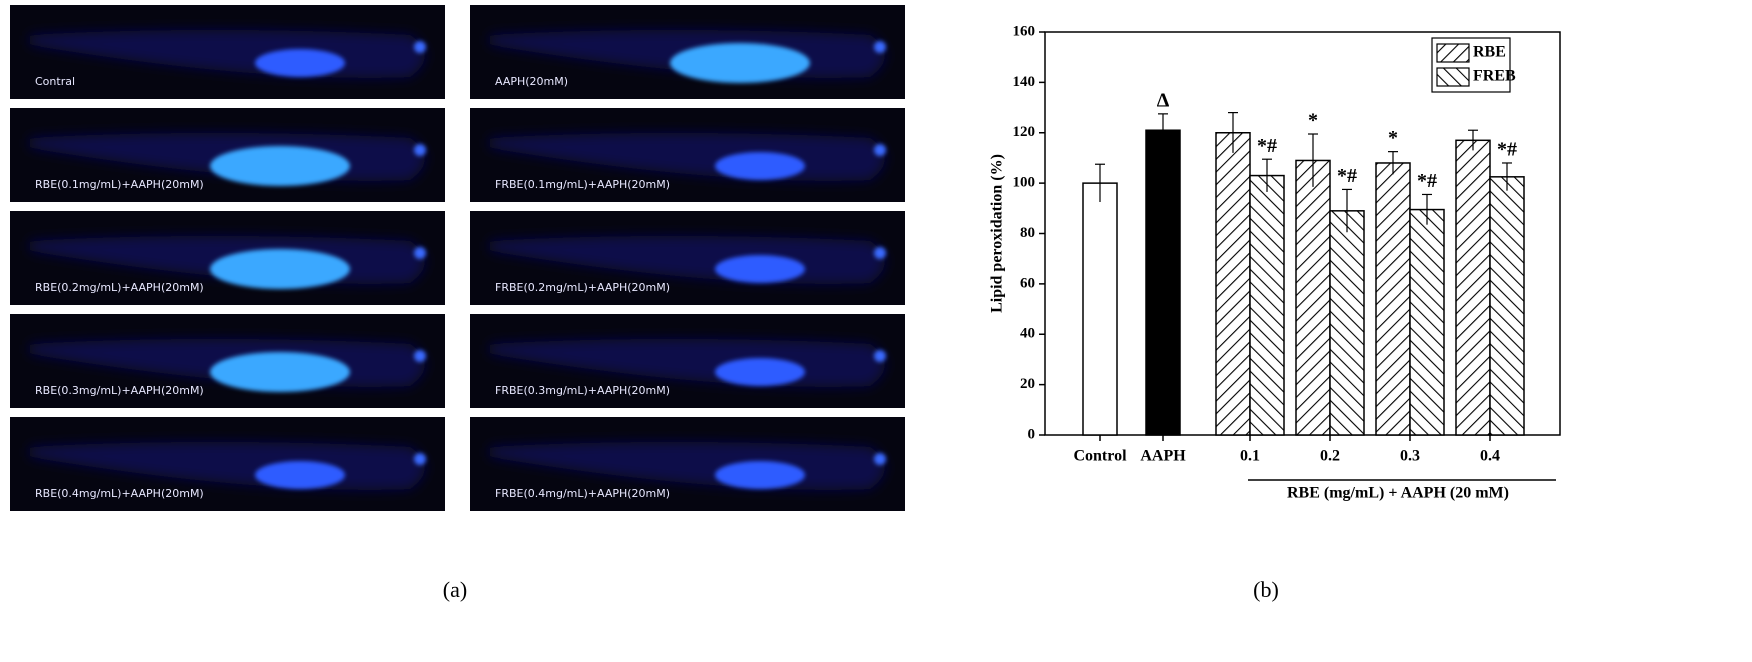  What do you see at coordinates (1027, 384) in the screenshot?
I see `y-tick-label: 20` at bounding box center [1027, 384].